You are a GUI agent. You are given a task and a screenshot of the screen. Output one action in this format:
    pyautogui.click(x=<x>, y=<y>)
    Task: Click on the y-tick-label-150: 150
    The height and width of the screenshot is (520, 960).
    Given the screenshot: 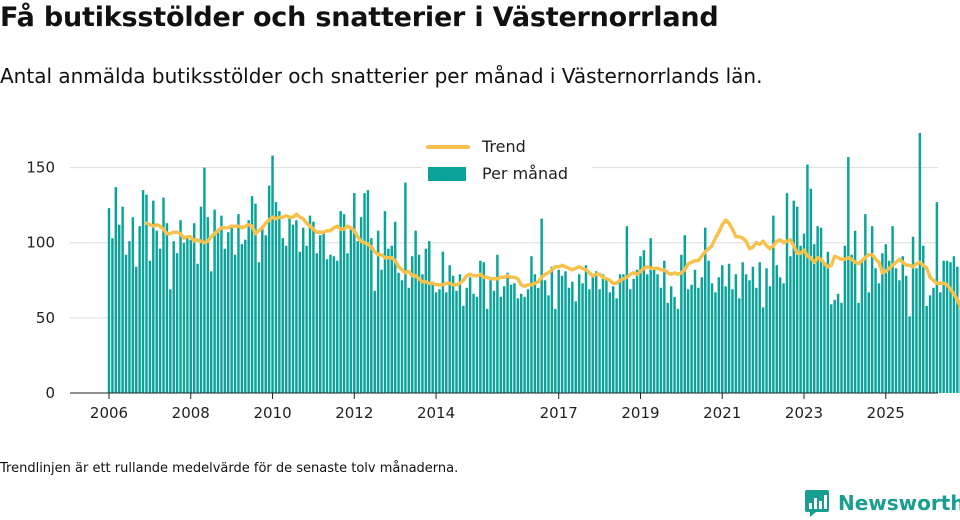 What is the action you would take?
    pyautogui.click(x=40, y=168)
    